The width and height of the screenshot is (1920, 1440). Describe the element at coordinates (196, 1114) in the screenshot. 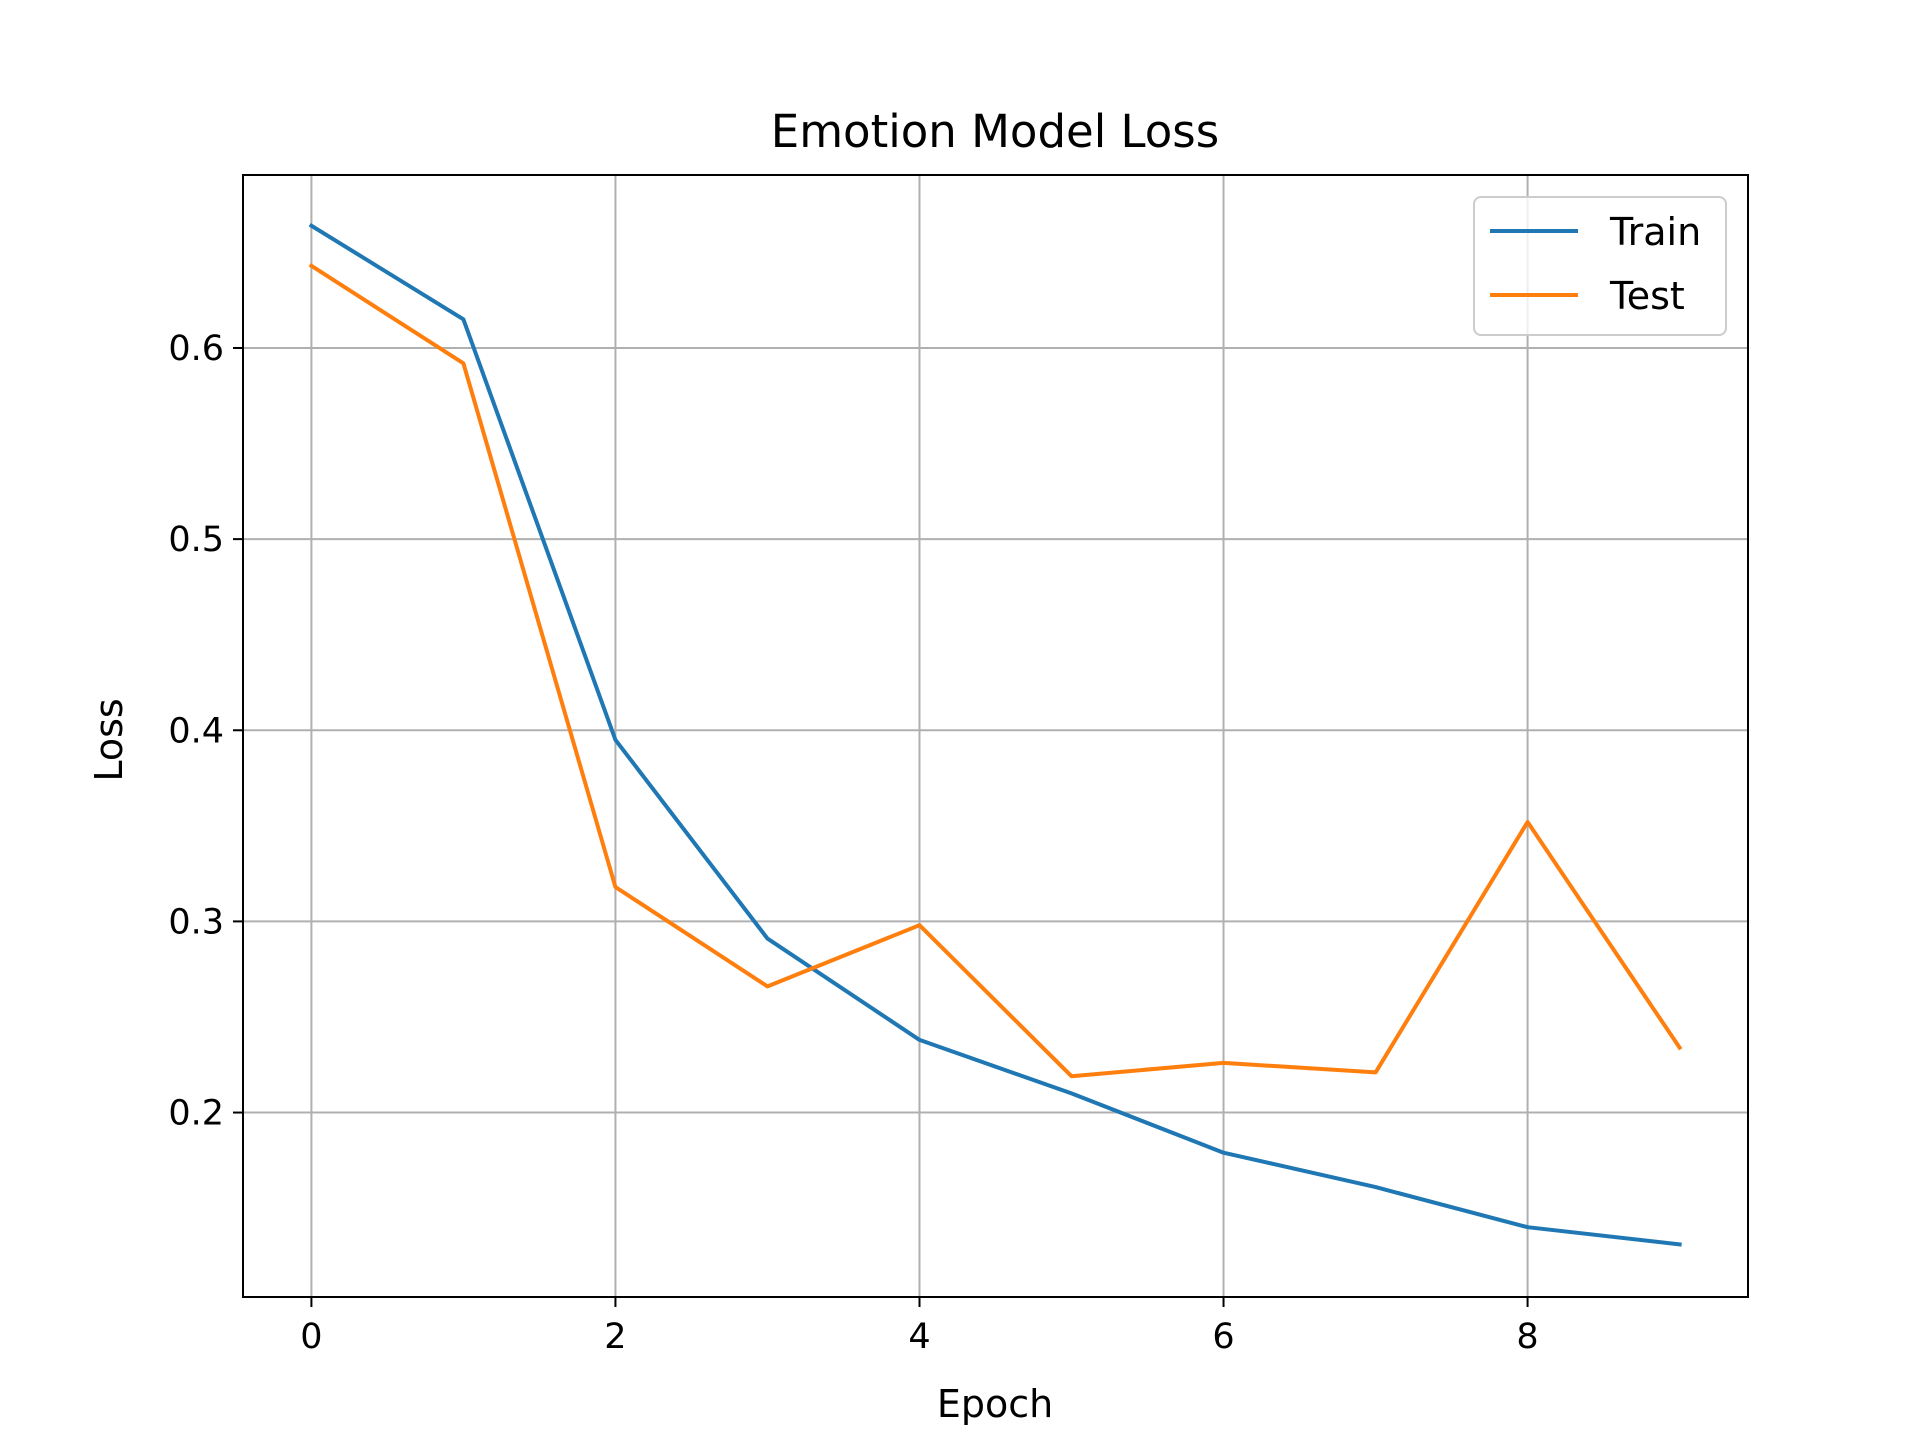

I see `y-tick-label: 0.2` at that location.